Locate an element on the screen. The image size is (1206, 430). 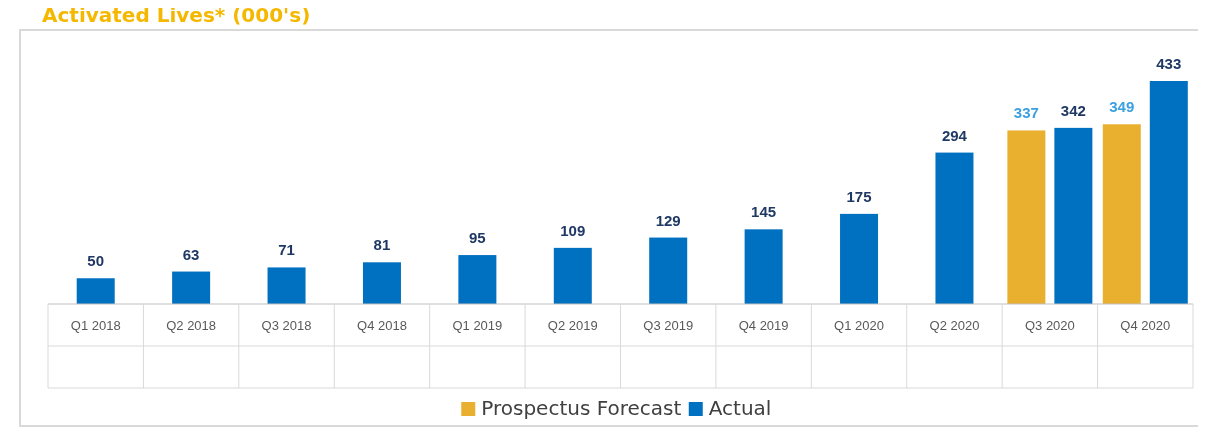
x-tick-label: Q3 2019 is located at coordinates (668, 325).